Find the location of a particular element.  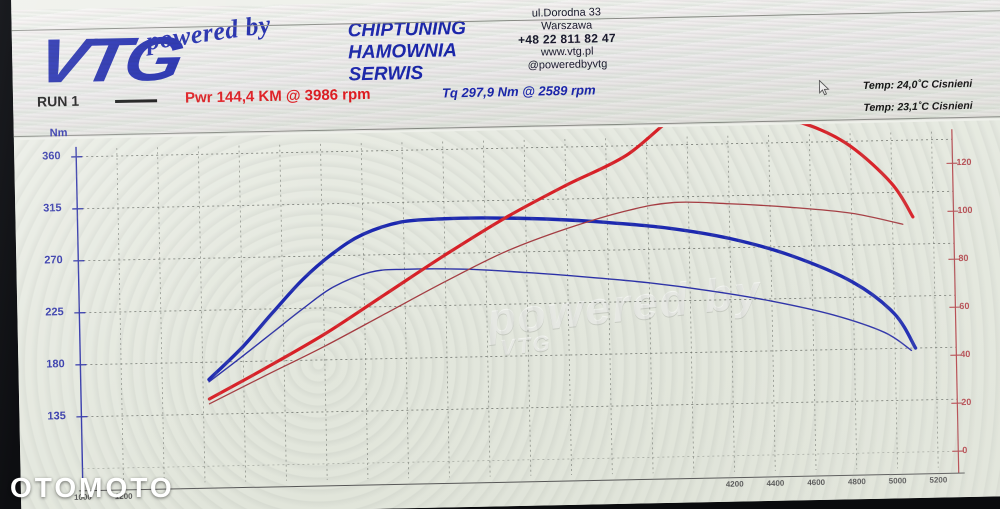

run-1-power-readout: Pwr 144,4 KM @ 3986 rpm is located at coordinates (277, 96).